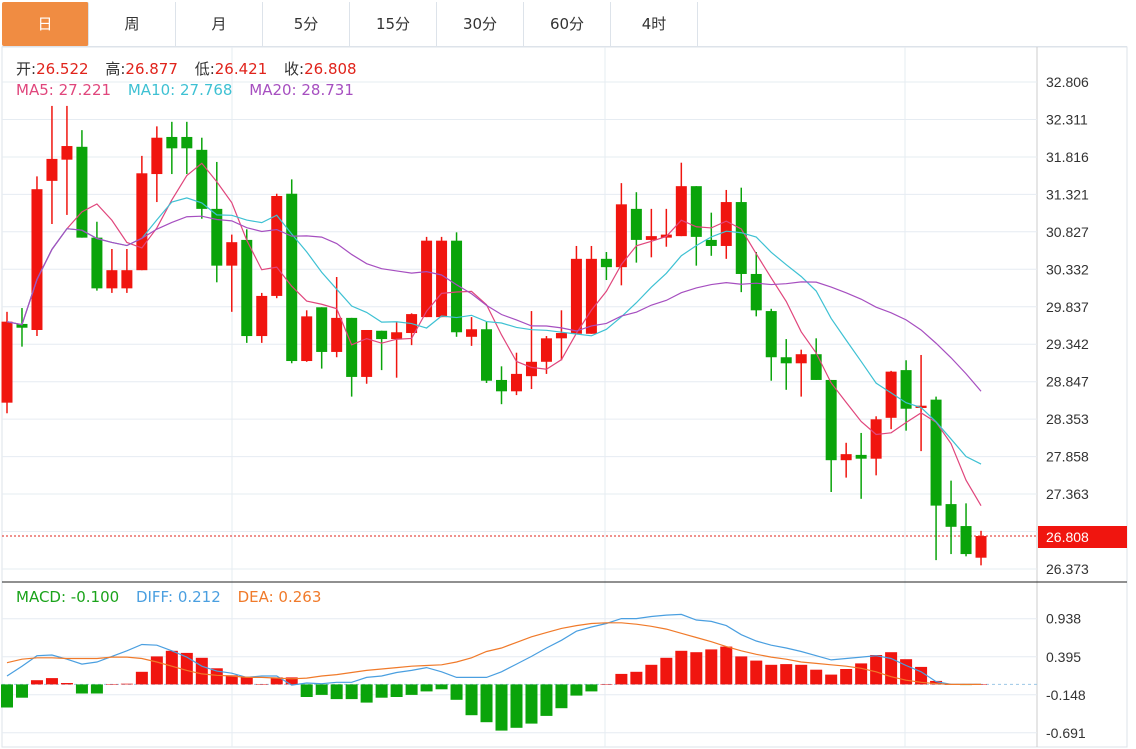 This screenshot has height=749, width=1136. Describe the element at coordinates (1067, 457) in the screenshot. I see `price-tick-label: 27.858` at that location.